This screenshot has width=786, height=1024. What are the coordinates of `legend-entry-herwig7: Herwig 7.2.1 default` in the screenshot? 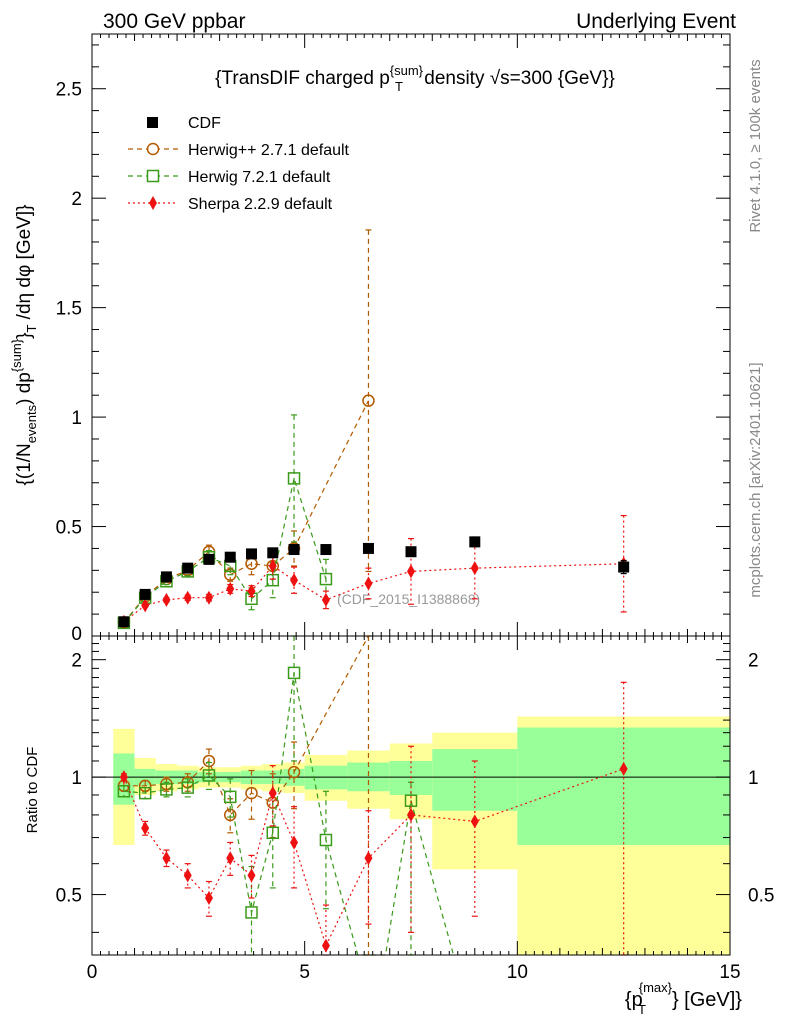 It's located at (229, 177).